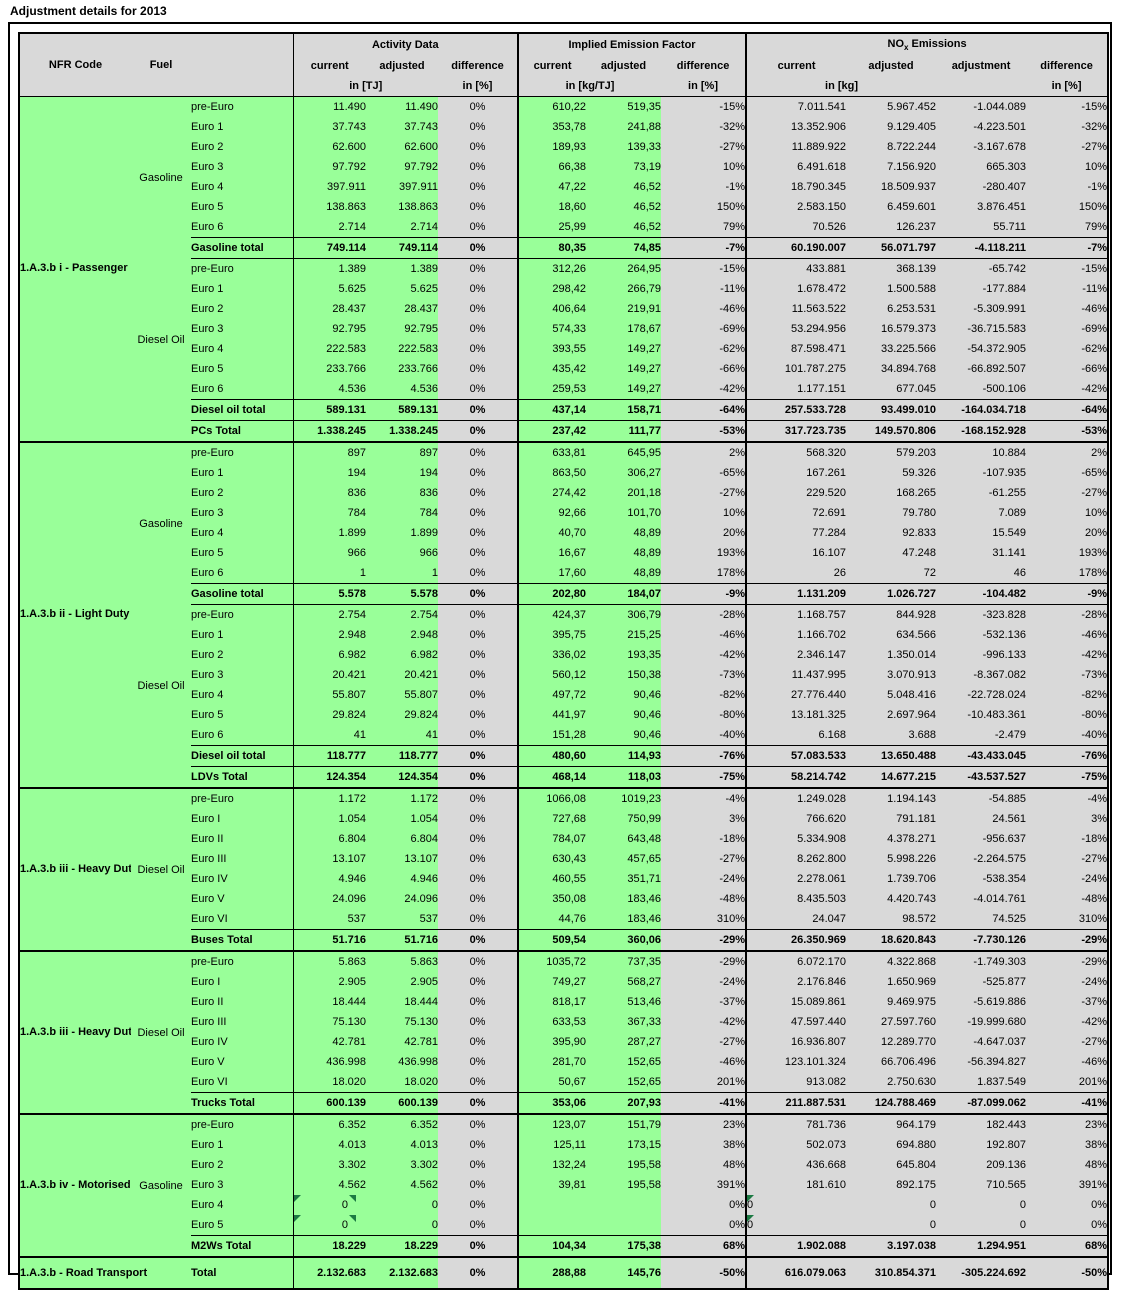 The height and width of the screenshot is (1290, 1121). I want to click on ief-difference-cell: -46%, so click(704, 1062).